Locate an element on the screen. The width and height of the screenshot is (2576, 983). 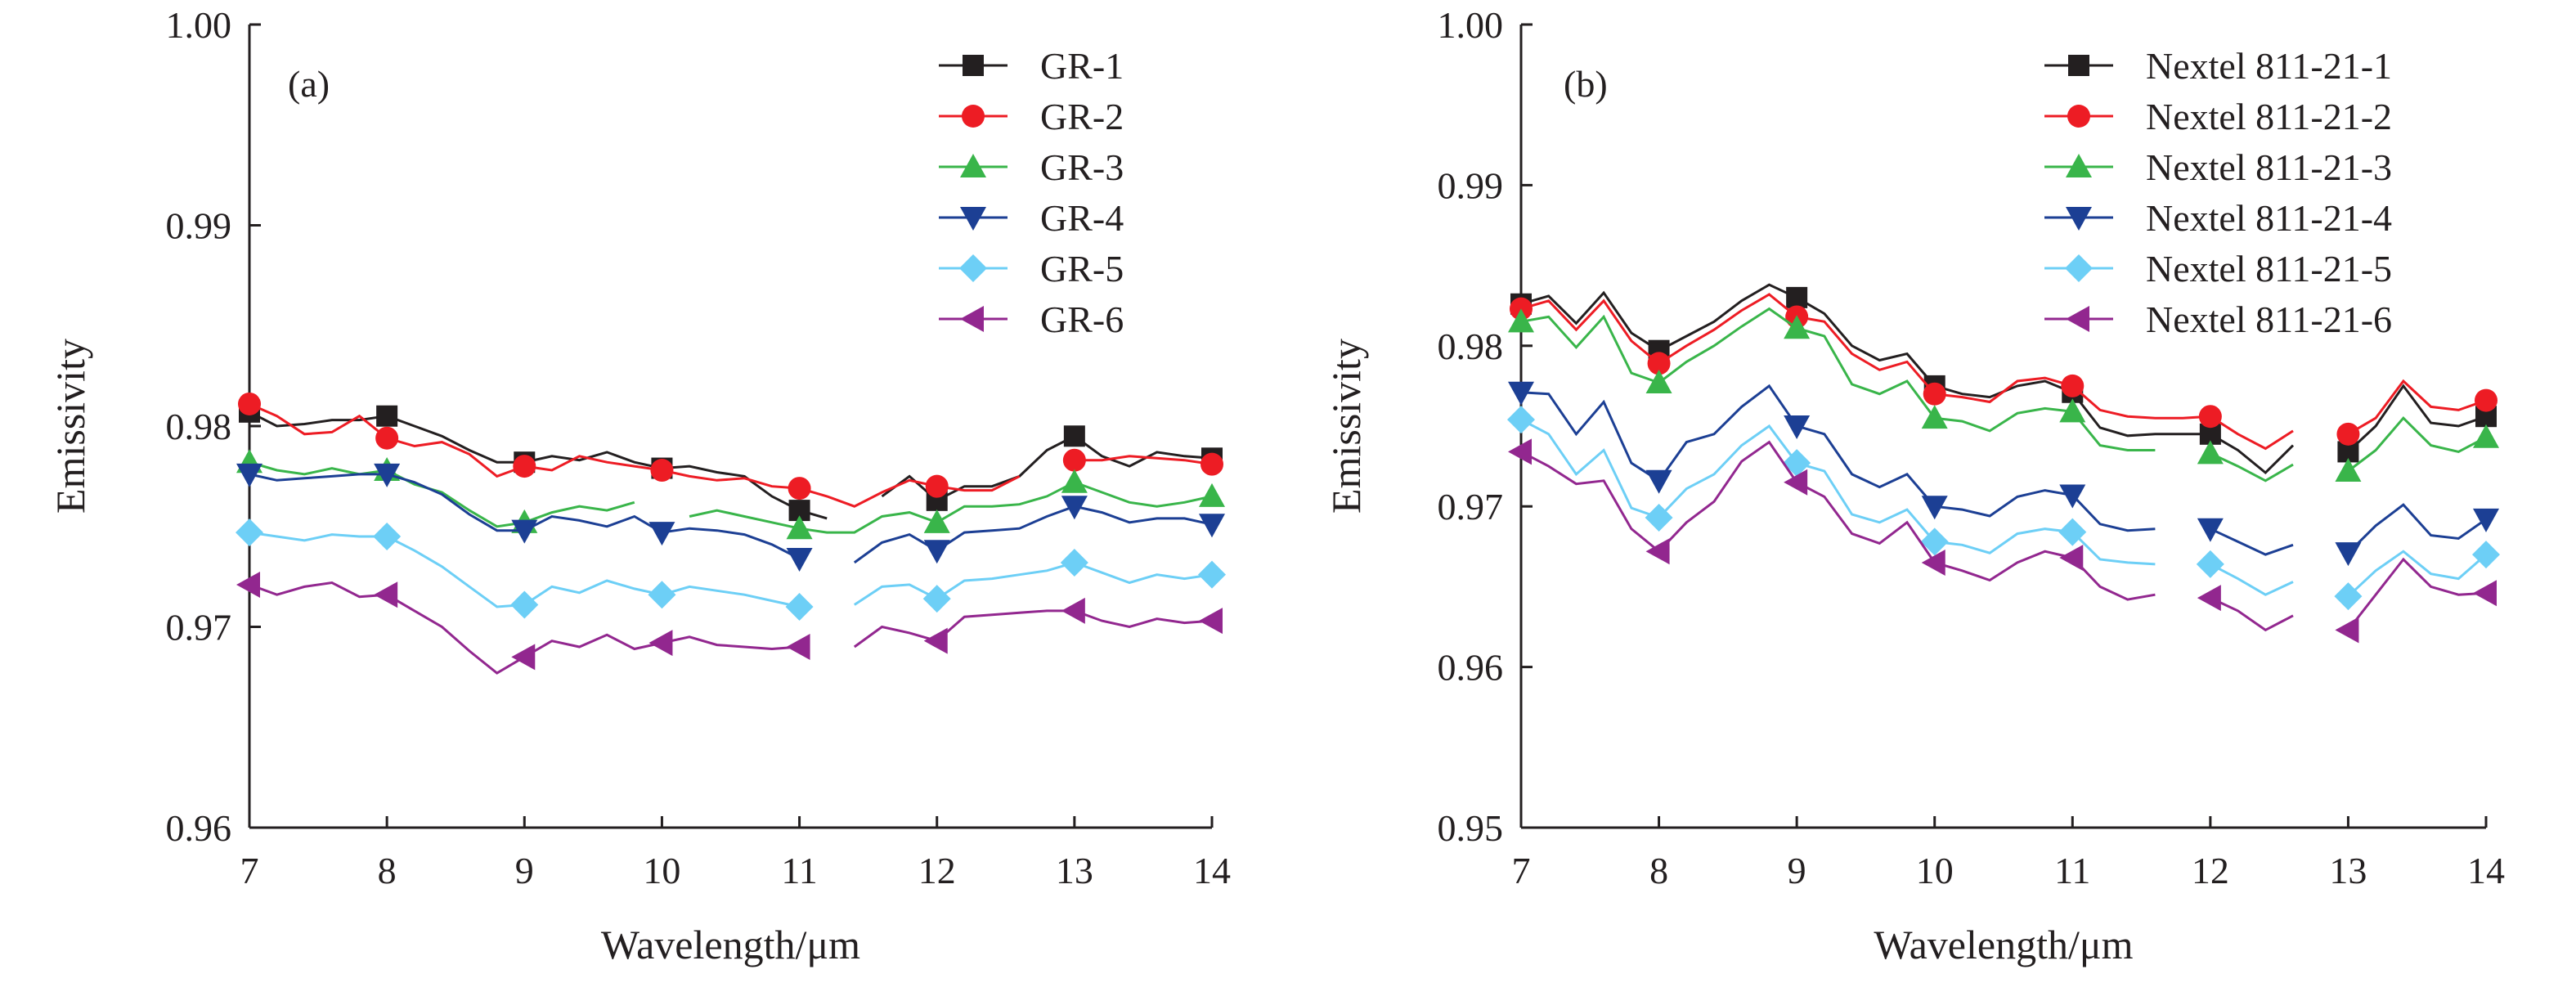
legend-label: GR-5 is located at coordinates (1082, 269).